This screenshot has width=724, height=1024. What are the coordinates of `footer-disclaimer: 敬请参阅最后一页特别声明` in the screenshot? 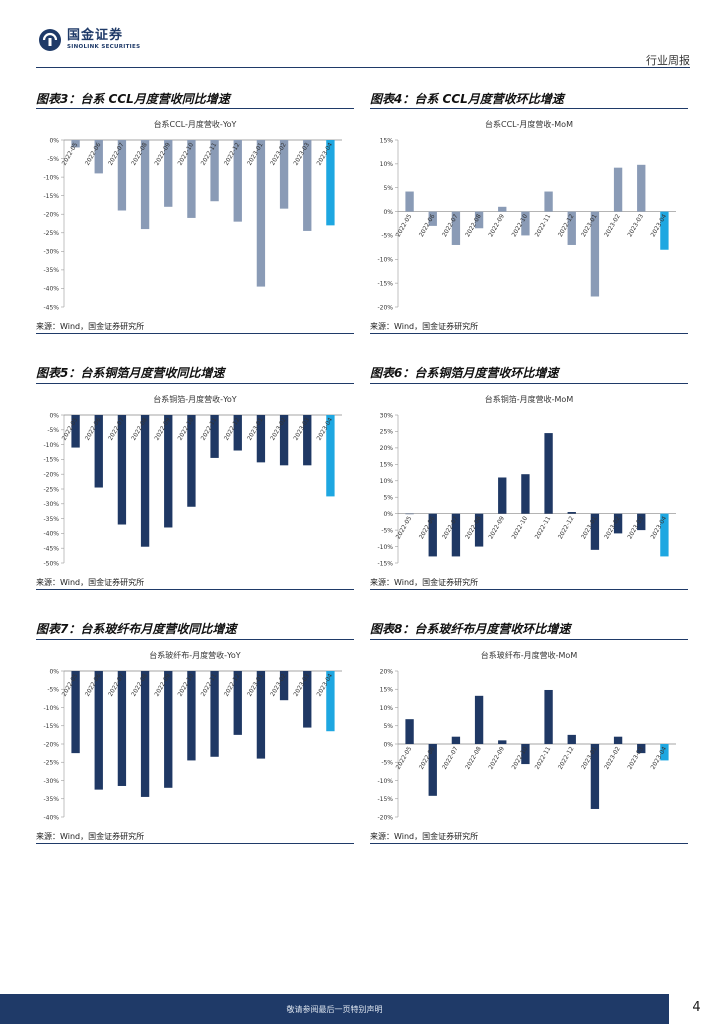 It's located at (334, 1009).